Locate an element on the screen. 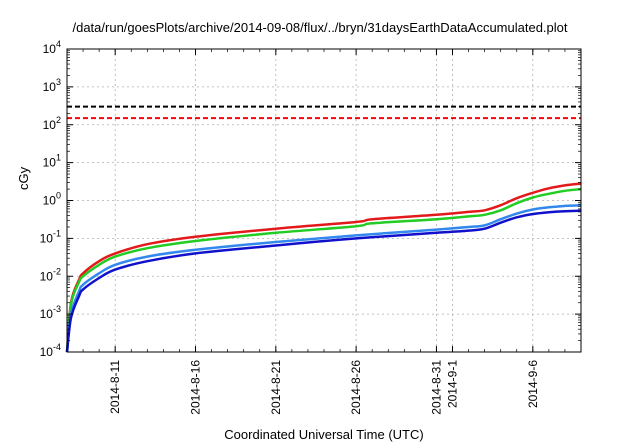  y-tick-label: 10⁻² is located at coordinates (50, 274).